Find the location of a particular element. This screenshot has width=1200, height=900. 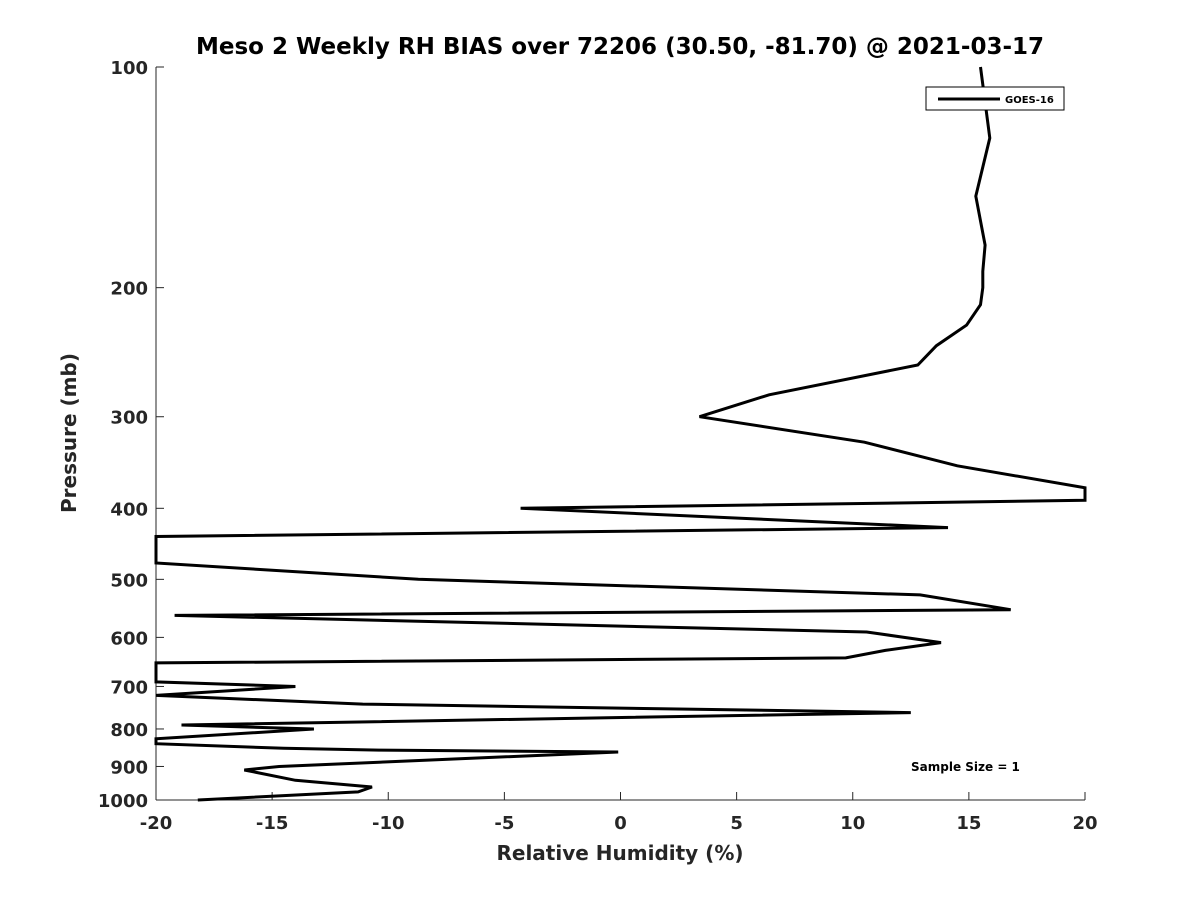

x-tick-label: 20 is located at coordinates (1084, 823).